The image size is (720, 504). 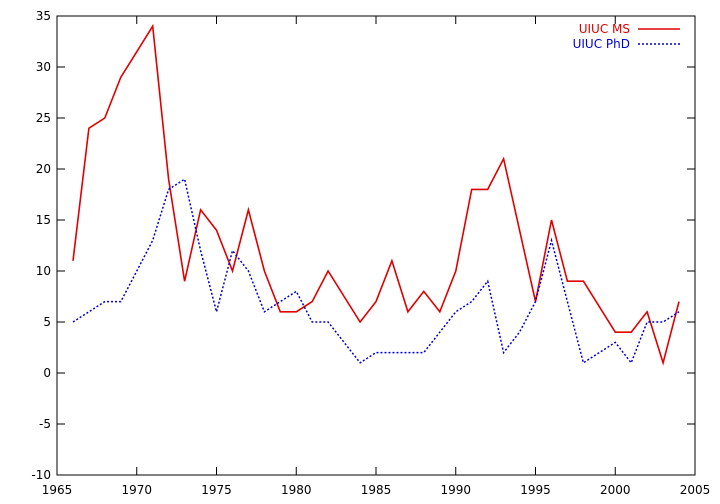 I want to click on y-tick-label: 20, so click(x=43, y=169).